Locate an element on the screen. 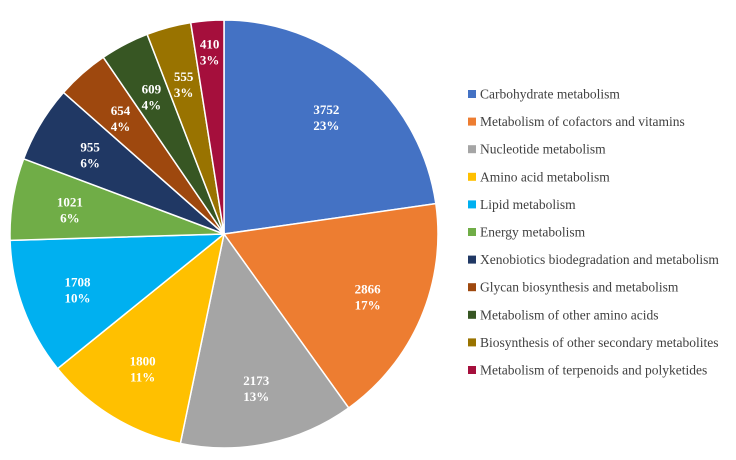  legend-label: Nucleotide metabolism is located at coordinates (543, 149).